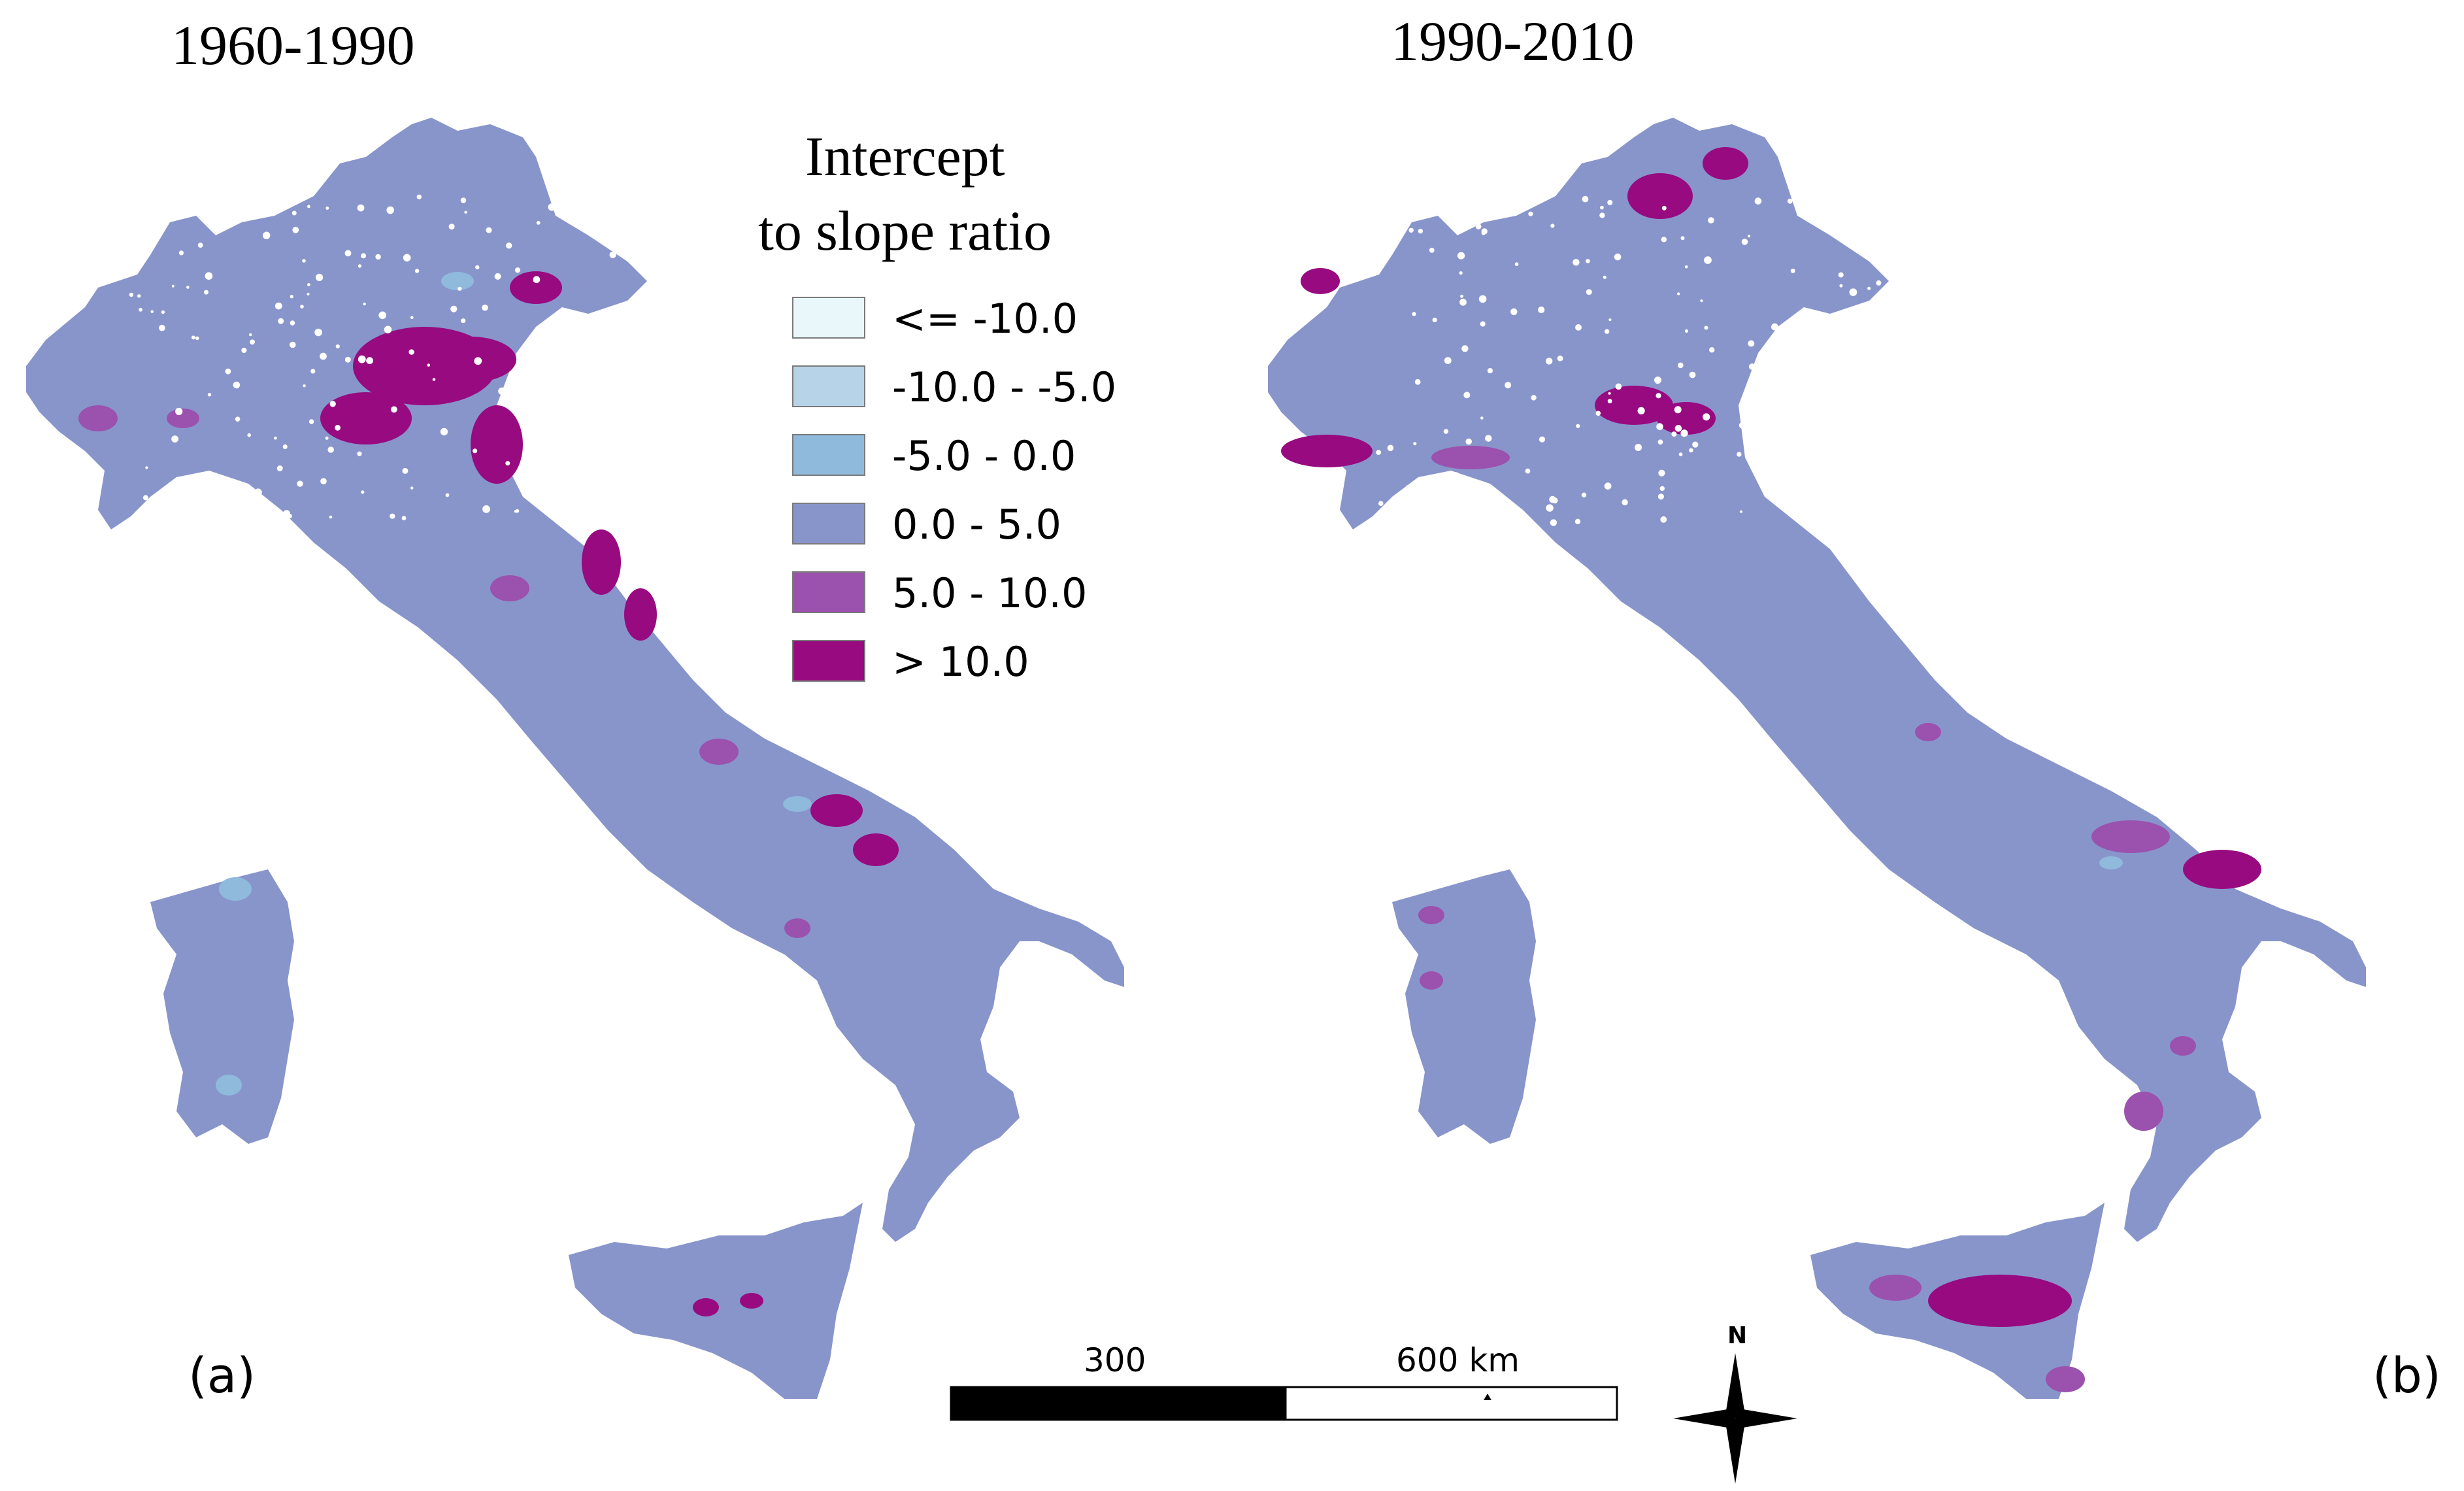 The width and height of the screenshot is (2464, 1491). What do you see at coordinates (905, 156) in the screenshot?
I see `legend-title-line1: Intercept` at bounding box center [905, 156].